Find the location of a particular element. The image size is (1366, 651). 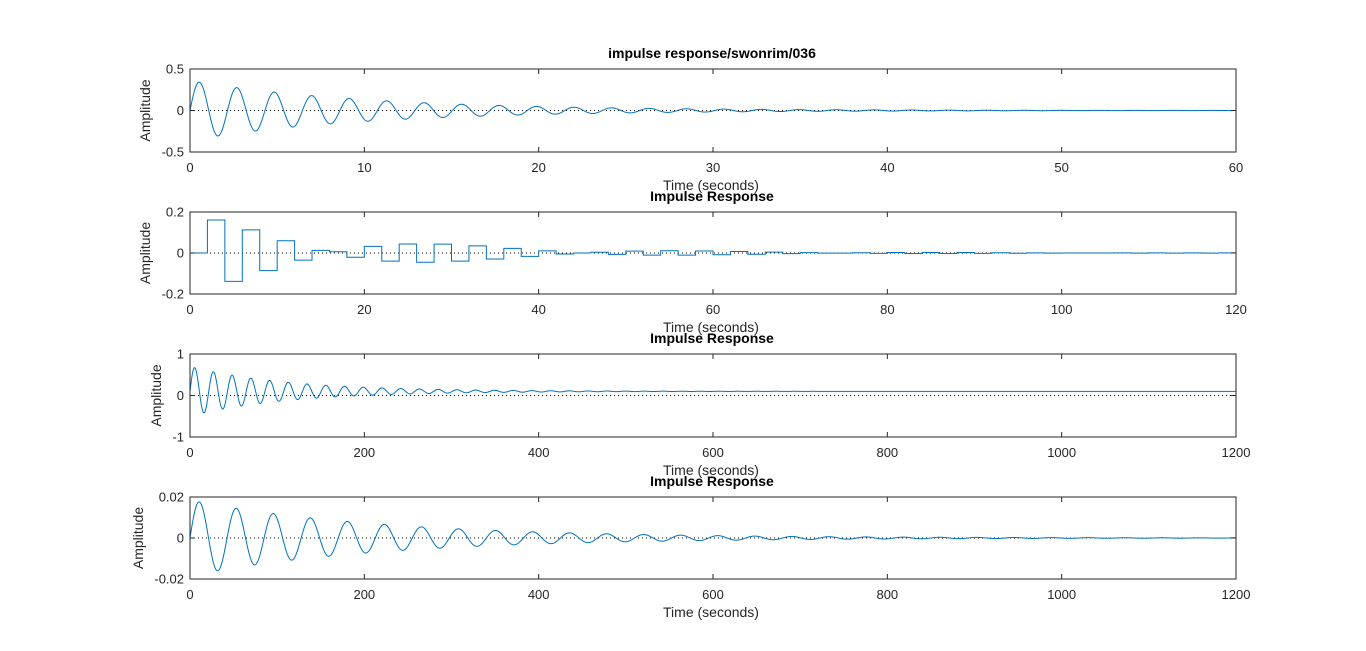

y-tick-label: -0.02 is located at coordinates (169, 579).